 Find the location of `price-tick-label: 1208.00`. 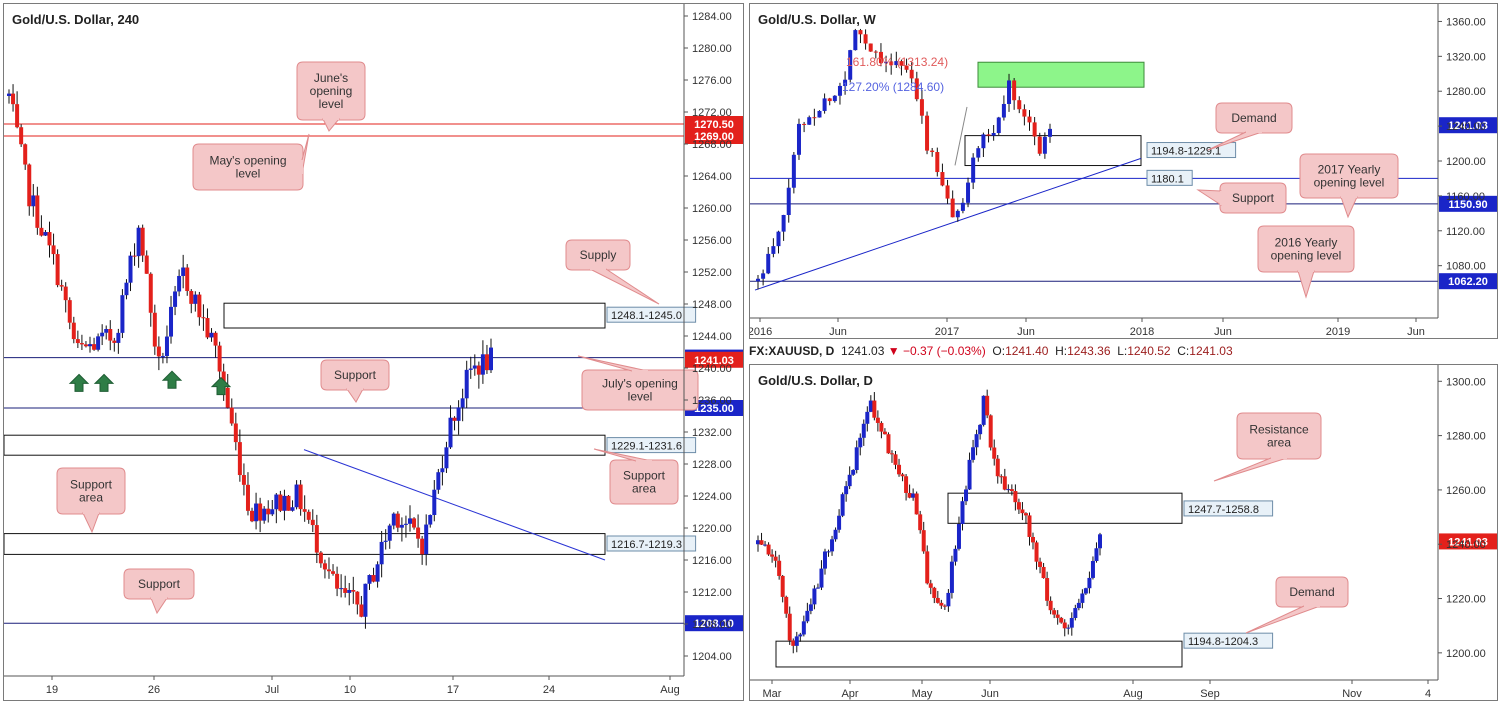

price-tick-label: 1208.00 is located at coordinates (712, 625).